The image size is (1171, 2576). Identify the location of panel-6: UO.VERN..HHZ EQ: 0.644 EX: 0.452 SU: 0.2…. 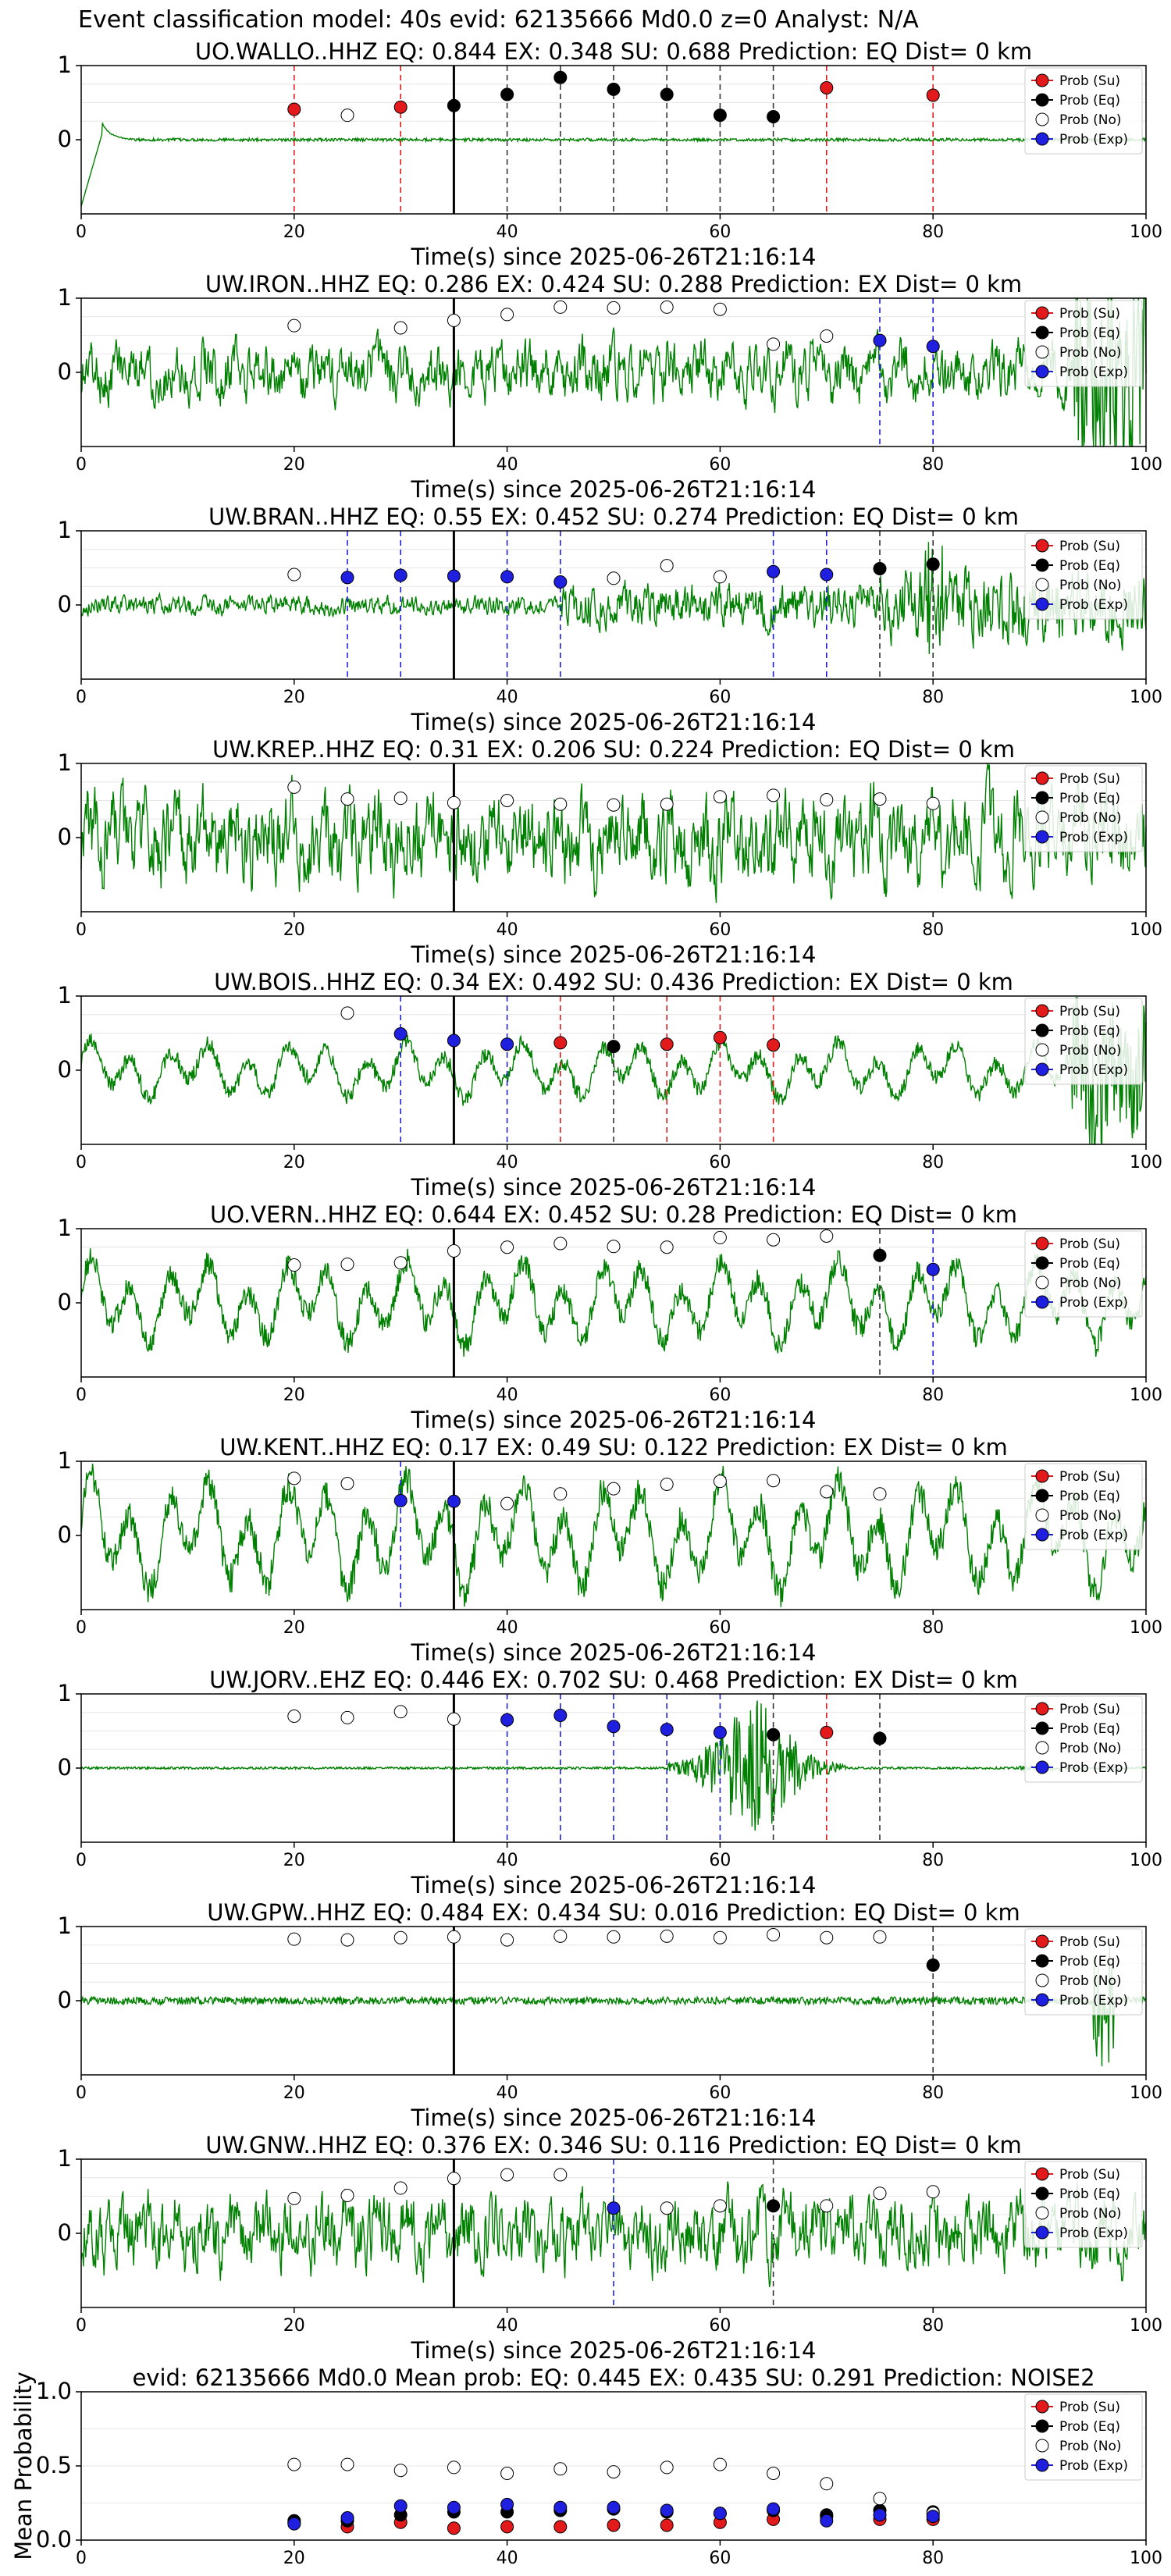
(610, 1317).